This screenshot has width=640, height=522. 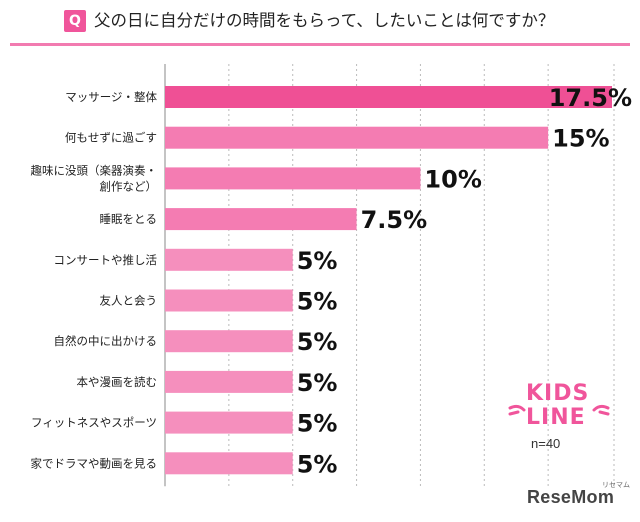 I want to click on value-label-3: 7.5%, so click(x=394, y=220).